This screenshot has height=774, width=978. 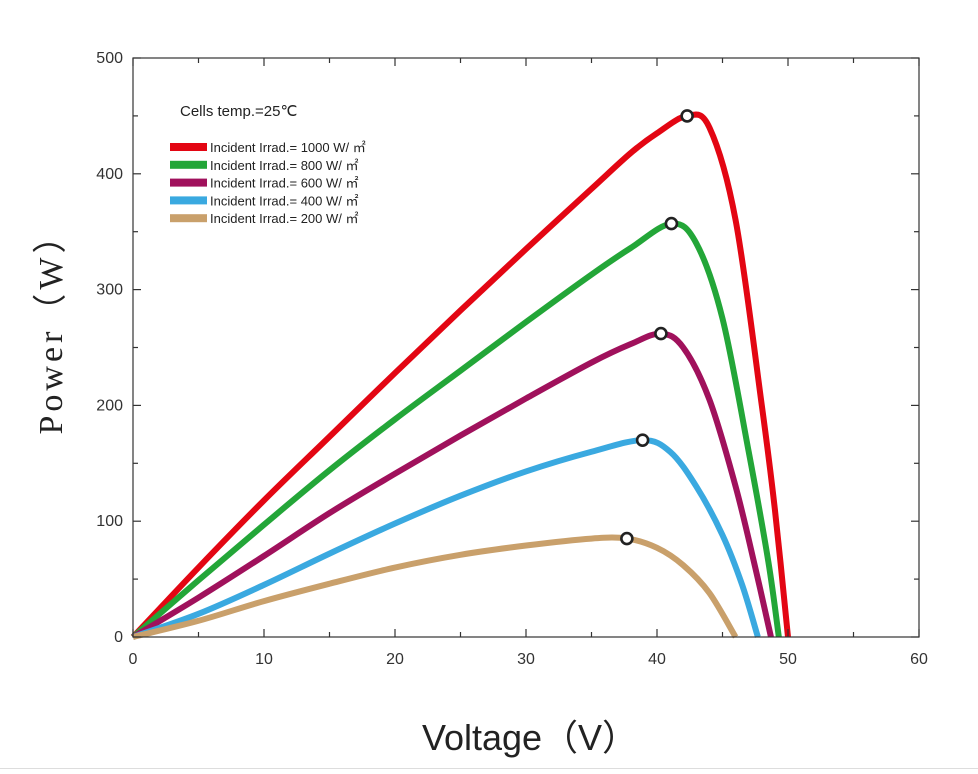 I want to click on y-tick-label: 200, so click(x=109, y=405).